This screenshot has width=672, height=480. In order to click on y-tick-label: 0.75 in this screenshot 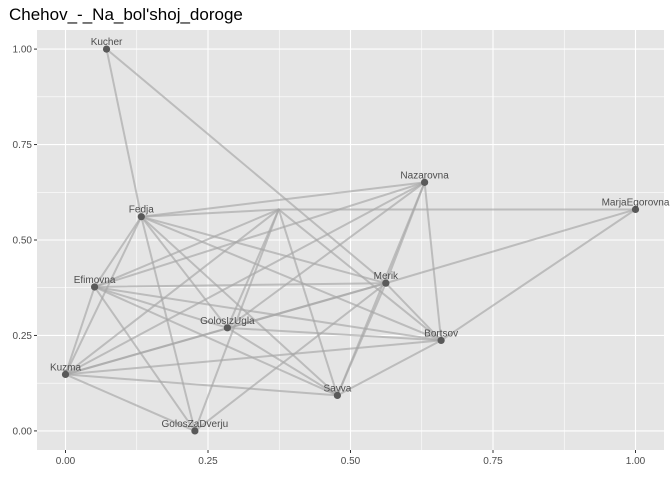, I will do `click(23, 145)`.